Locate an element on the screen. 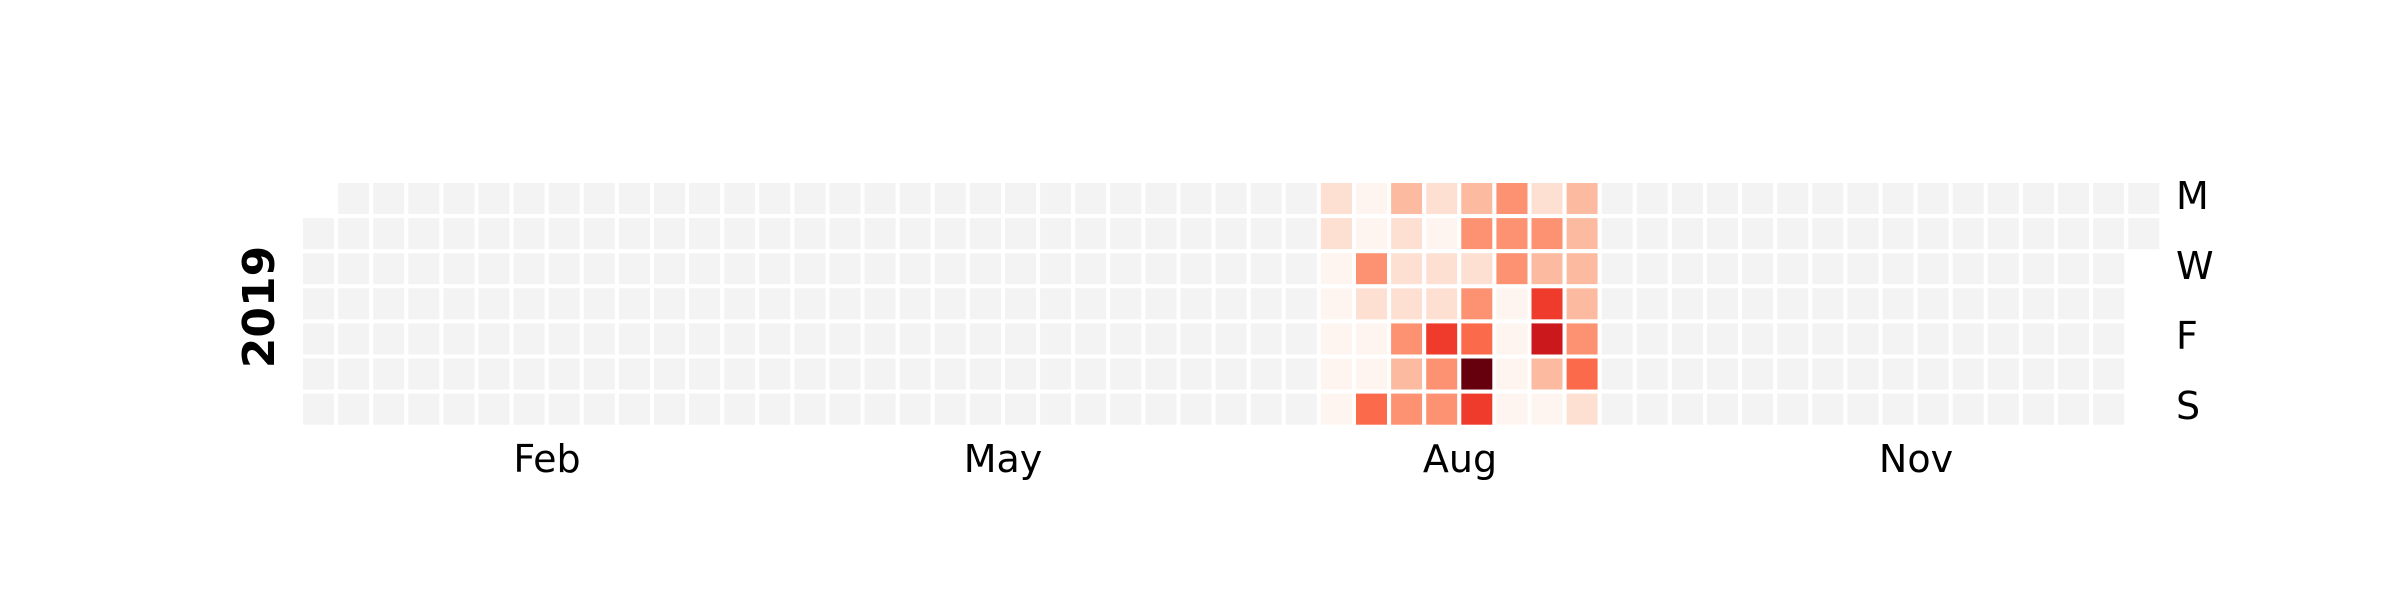 The image size is (2400, 600). x-tick-label-feb: Feb is located at coordinates (546, 459).